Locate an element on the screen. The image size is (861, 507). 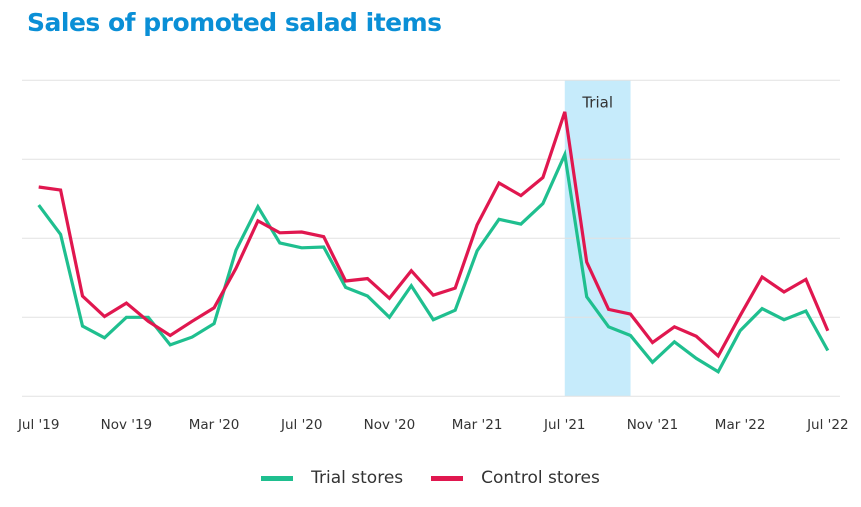
x-tick-label: Jul '22 is located at coordinates (827, 425).